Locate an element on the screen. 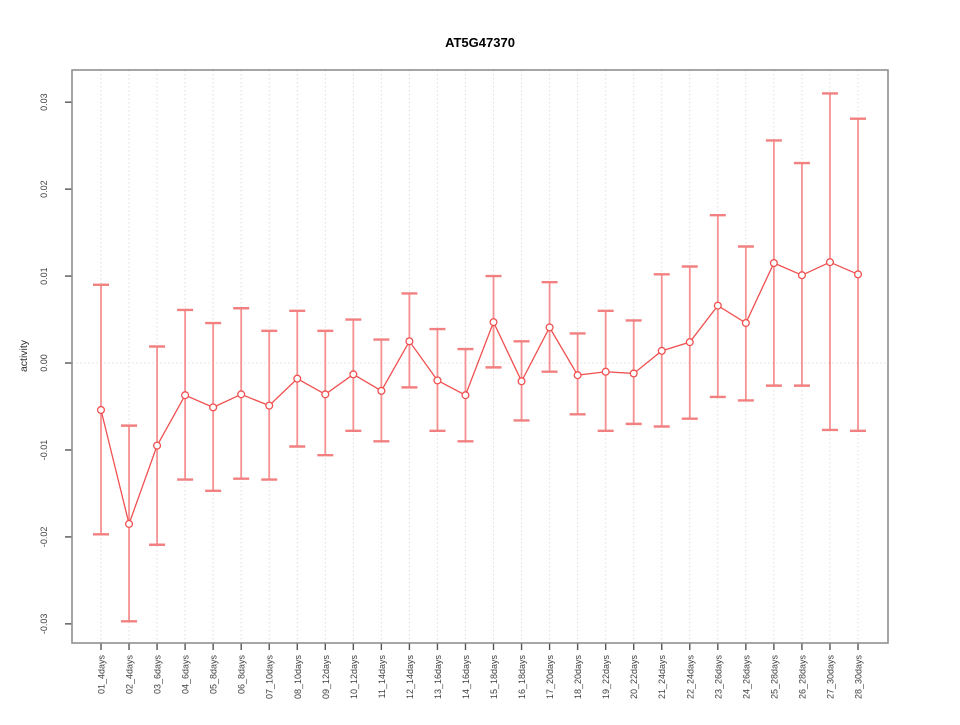 The height and width of the screenshot is (725, 960). x-tick-label: 27_30days is located at coordinates (830, 677).